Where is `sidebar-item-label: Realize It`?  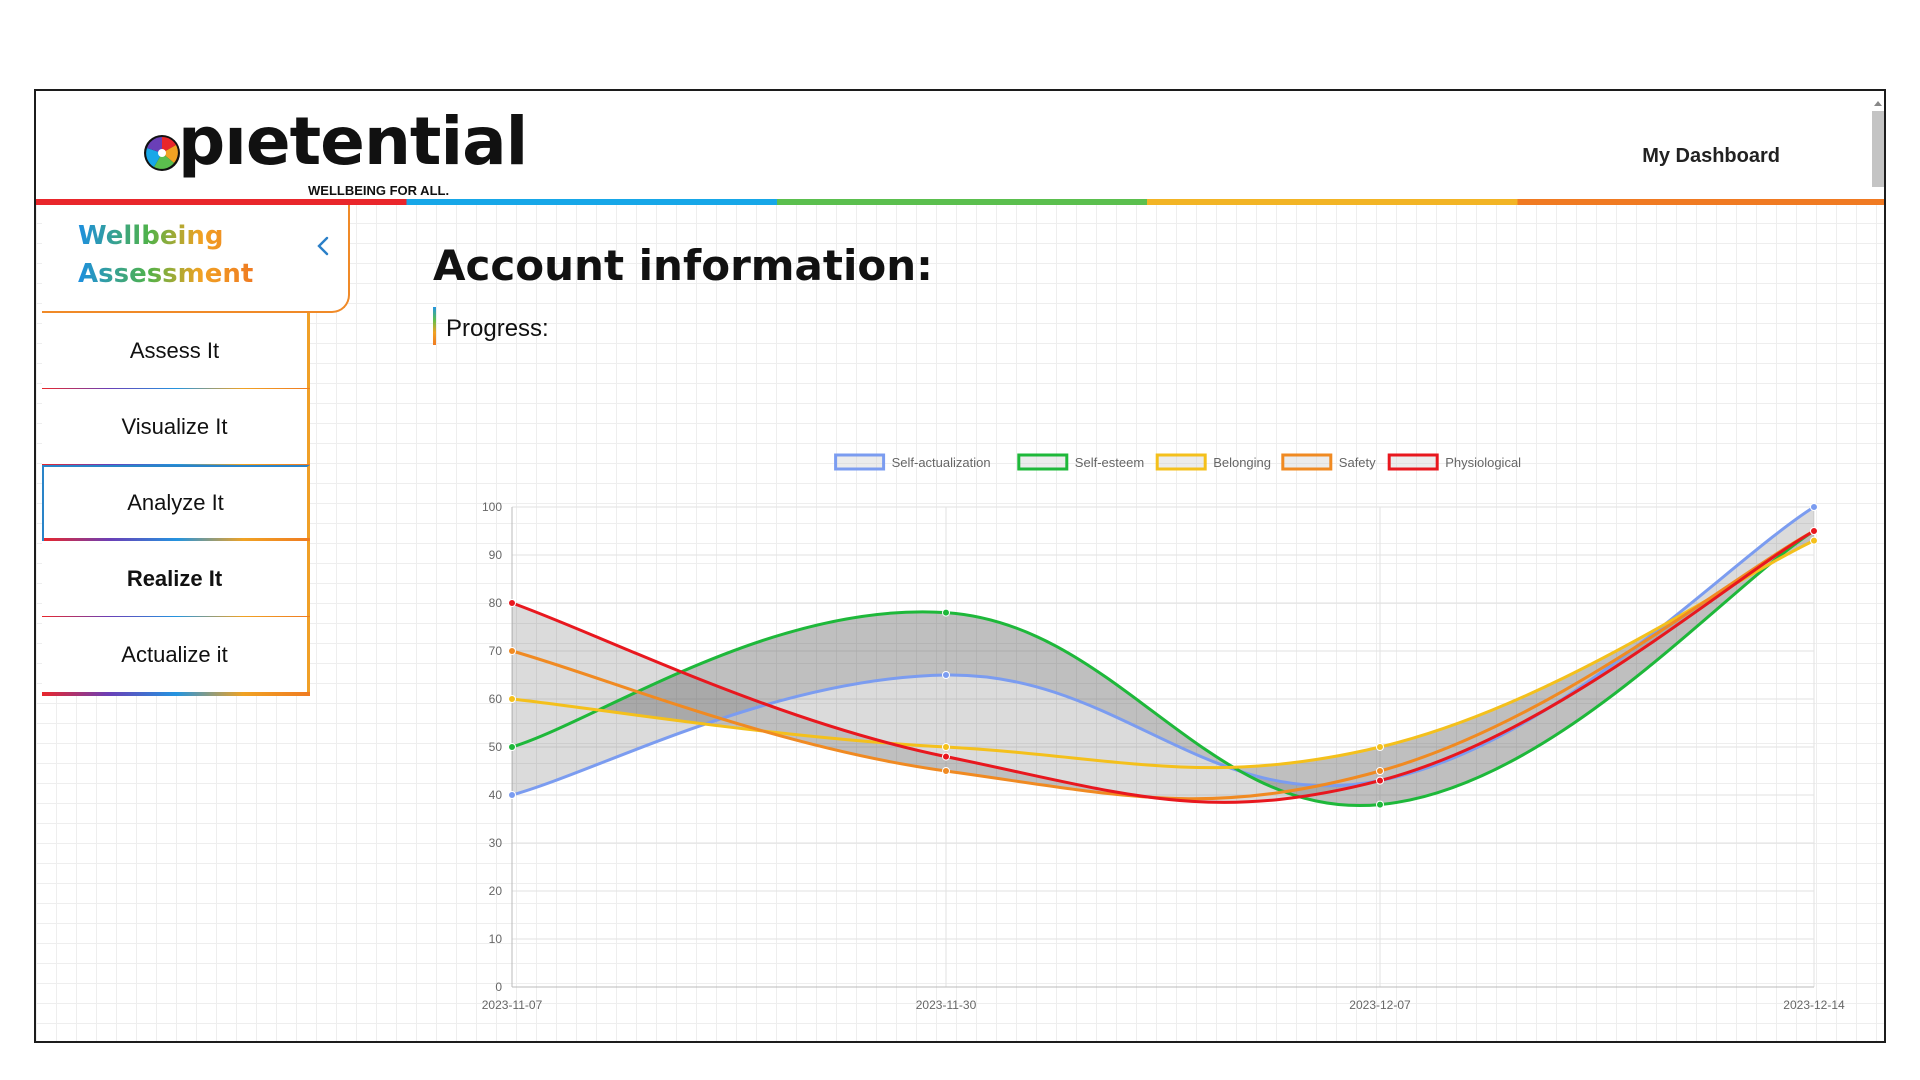
sidebar-item-label: Realize It is located at coordinates (174, 578).